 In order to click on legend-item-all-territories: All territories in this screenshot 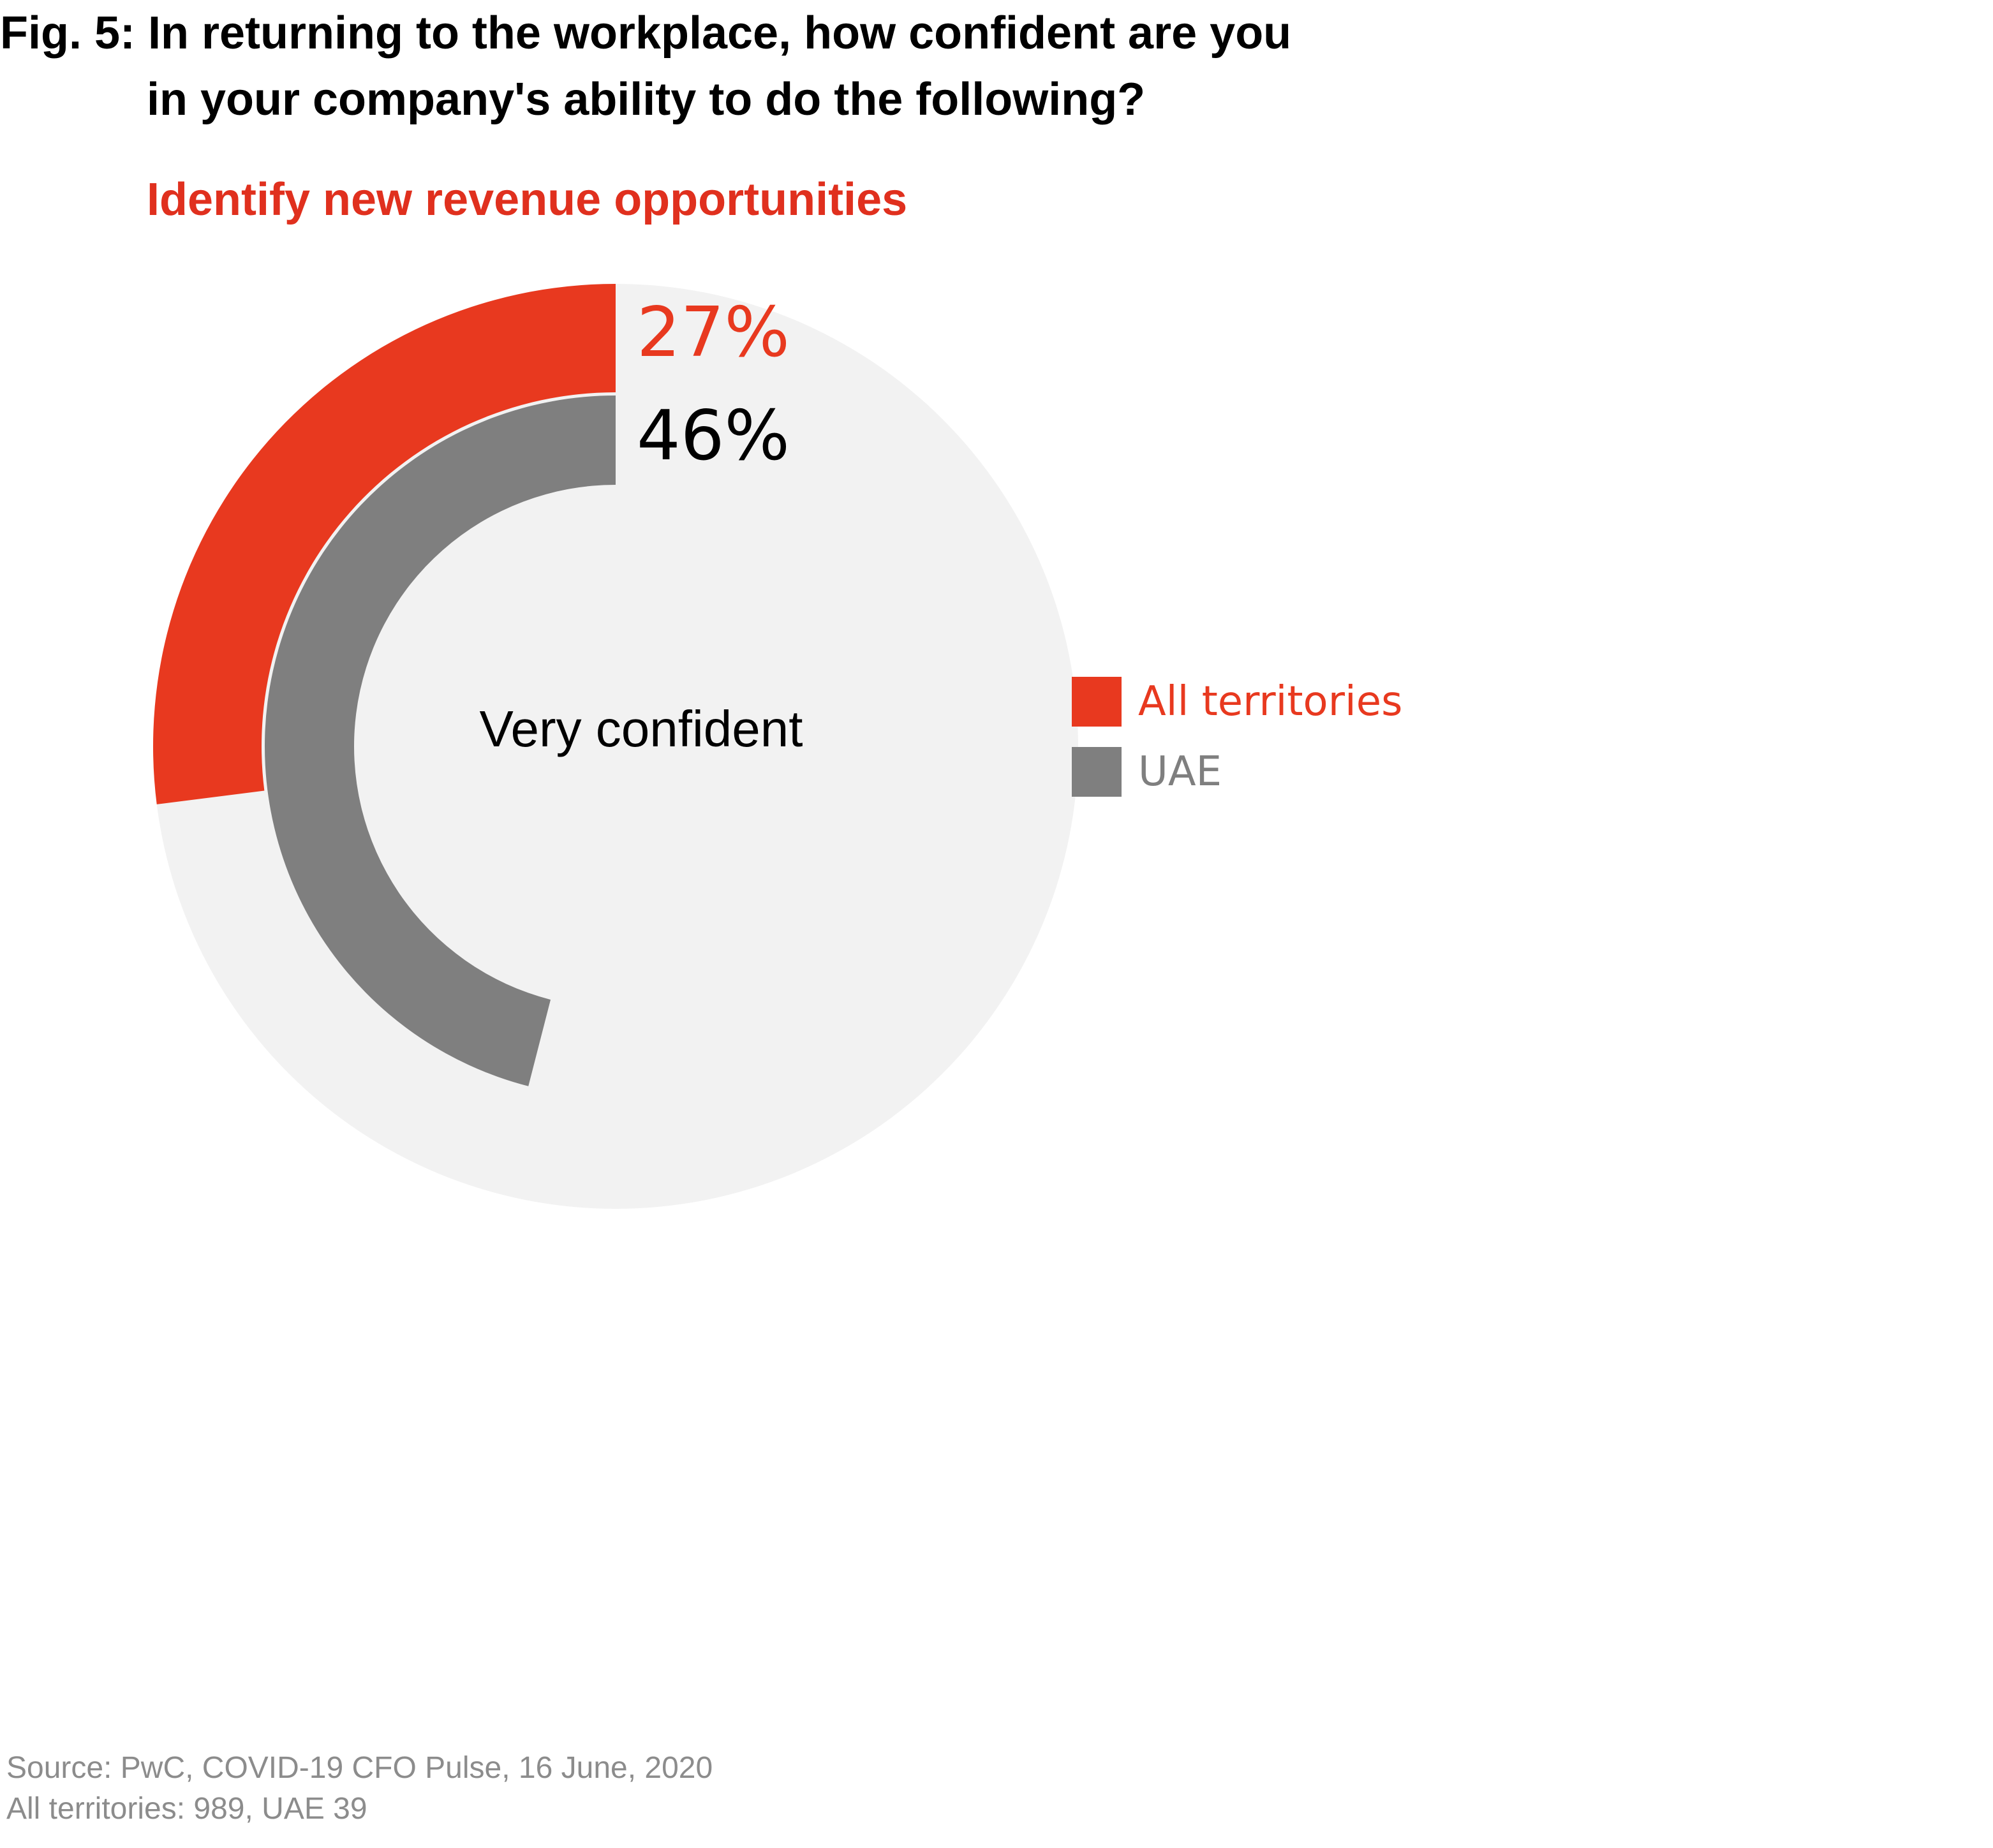, I will do `click(1237, 701)`.